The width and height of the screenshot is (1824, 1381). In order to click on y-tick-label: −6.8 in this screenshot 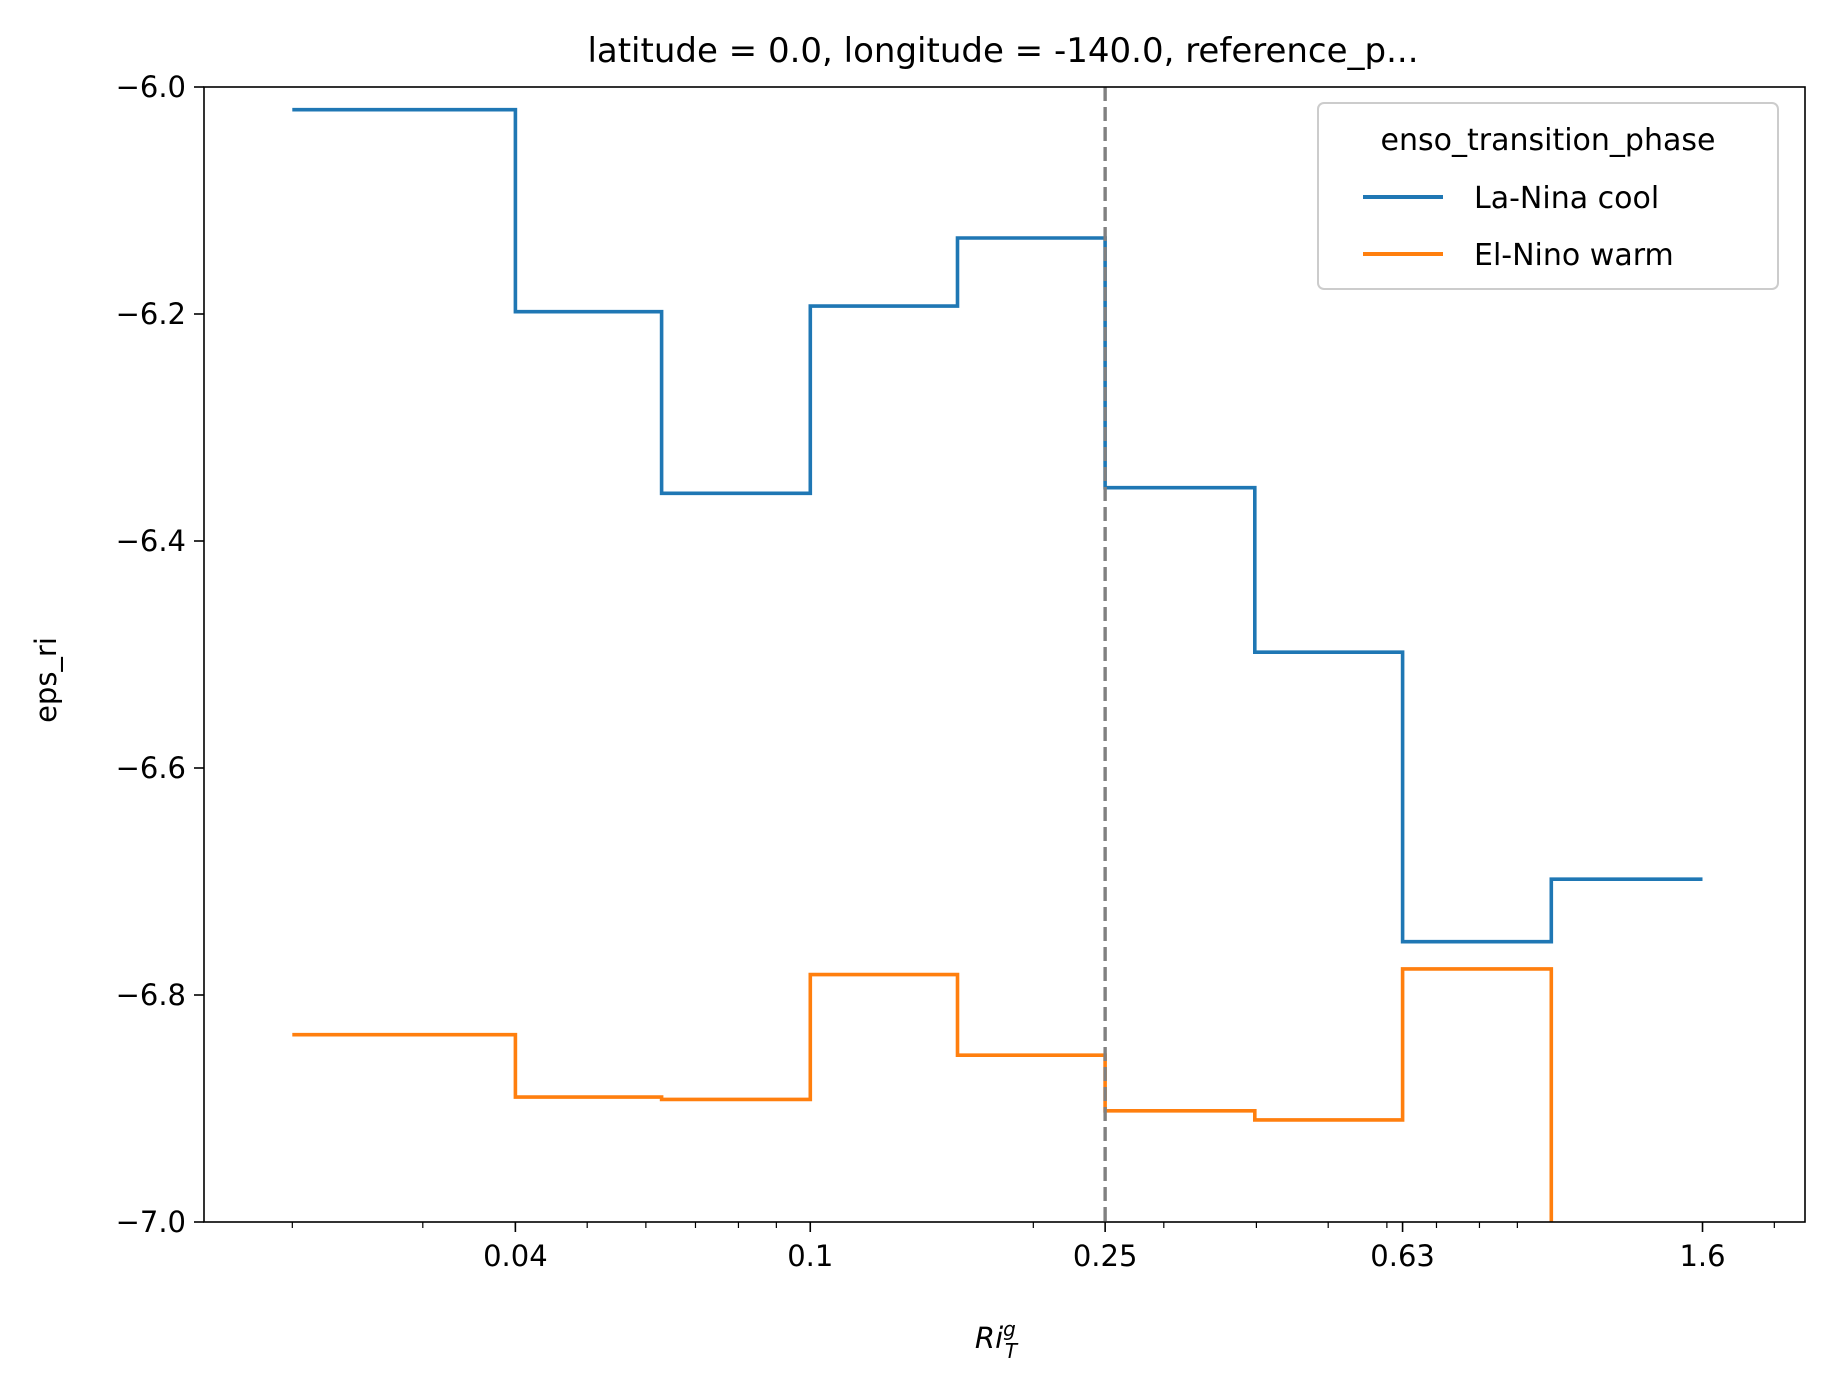, I will do `click(151, 995)`.